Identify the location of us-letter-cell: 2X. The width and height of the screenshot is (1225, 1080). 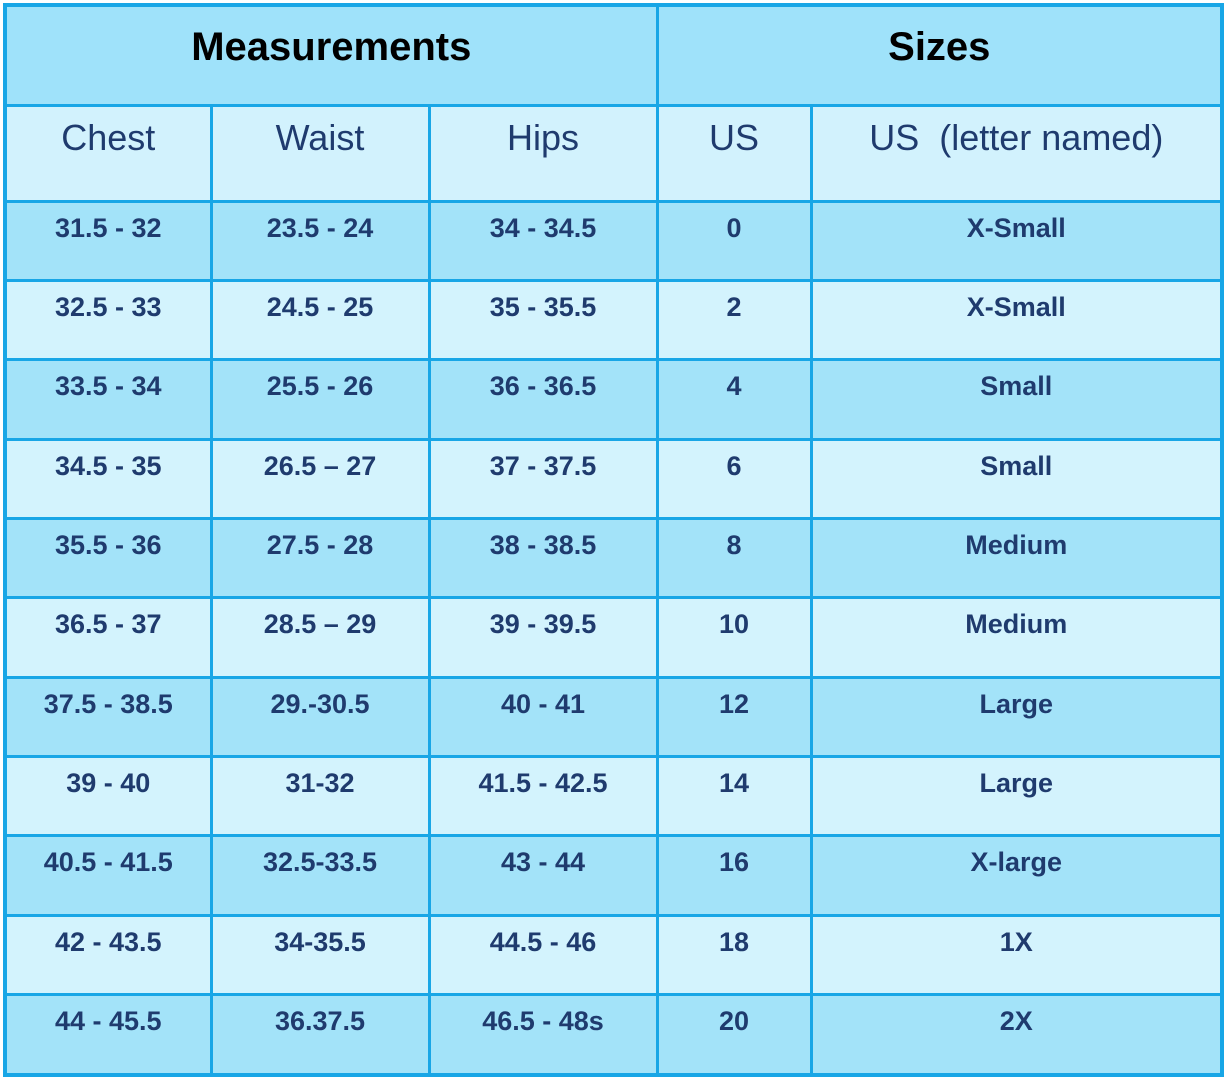
(1016, 1035).